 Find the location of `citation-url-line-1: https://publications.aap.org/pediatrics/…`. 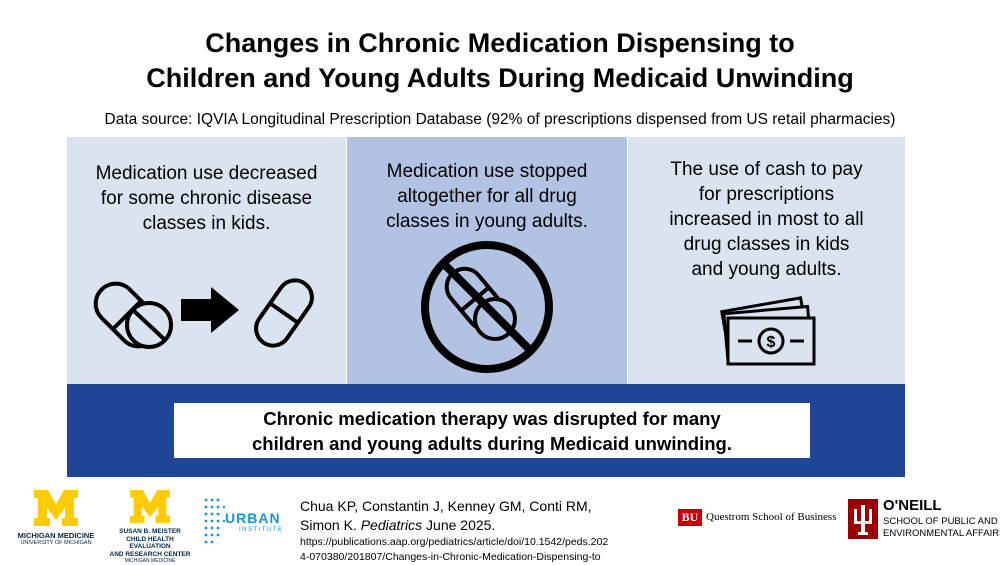

citation-url-line-1: https://publications.aap.org/pediatrics/… is located at coordinates (454, 542).